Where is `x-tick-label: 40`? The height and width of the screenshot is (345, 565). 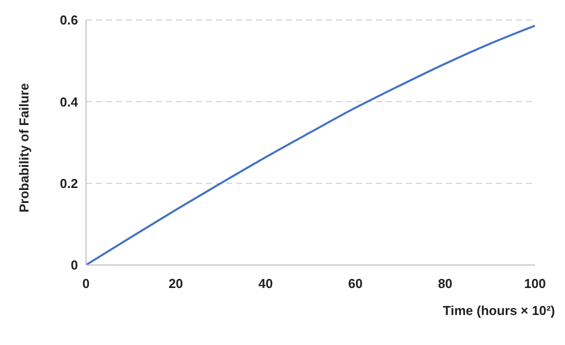 x-tick-label: 40 is located at coordinates (265, 284).